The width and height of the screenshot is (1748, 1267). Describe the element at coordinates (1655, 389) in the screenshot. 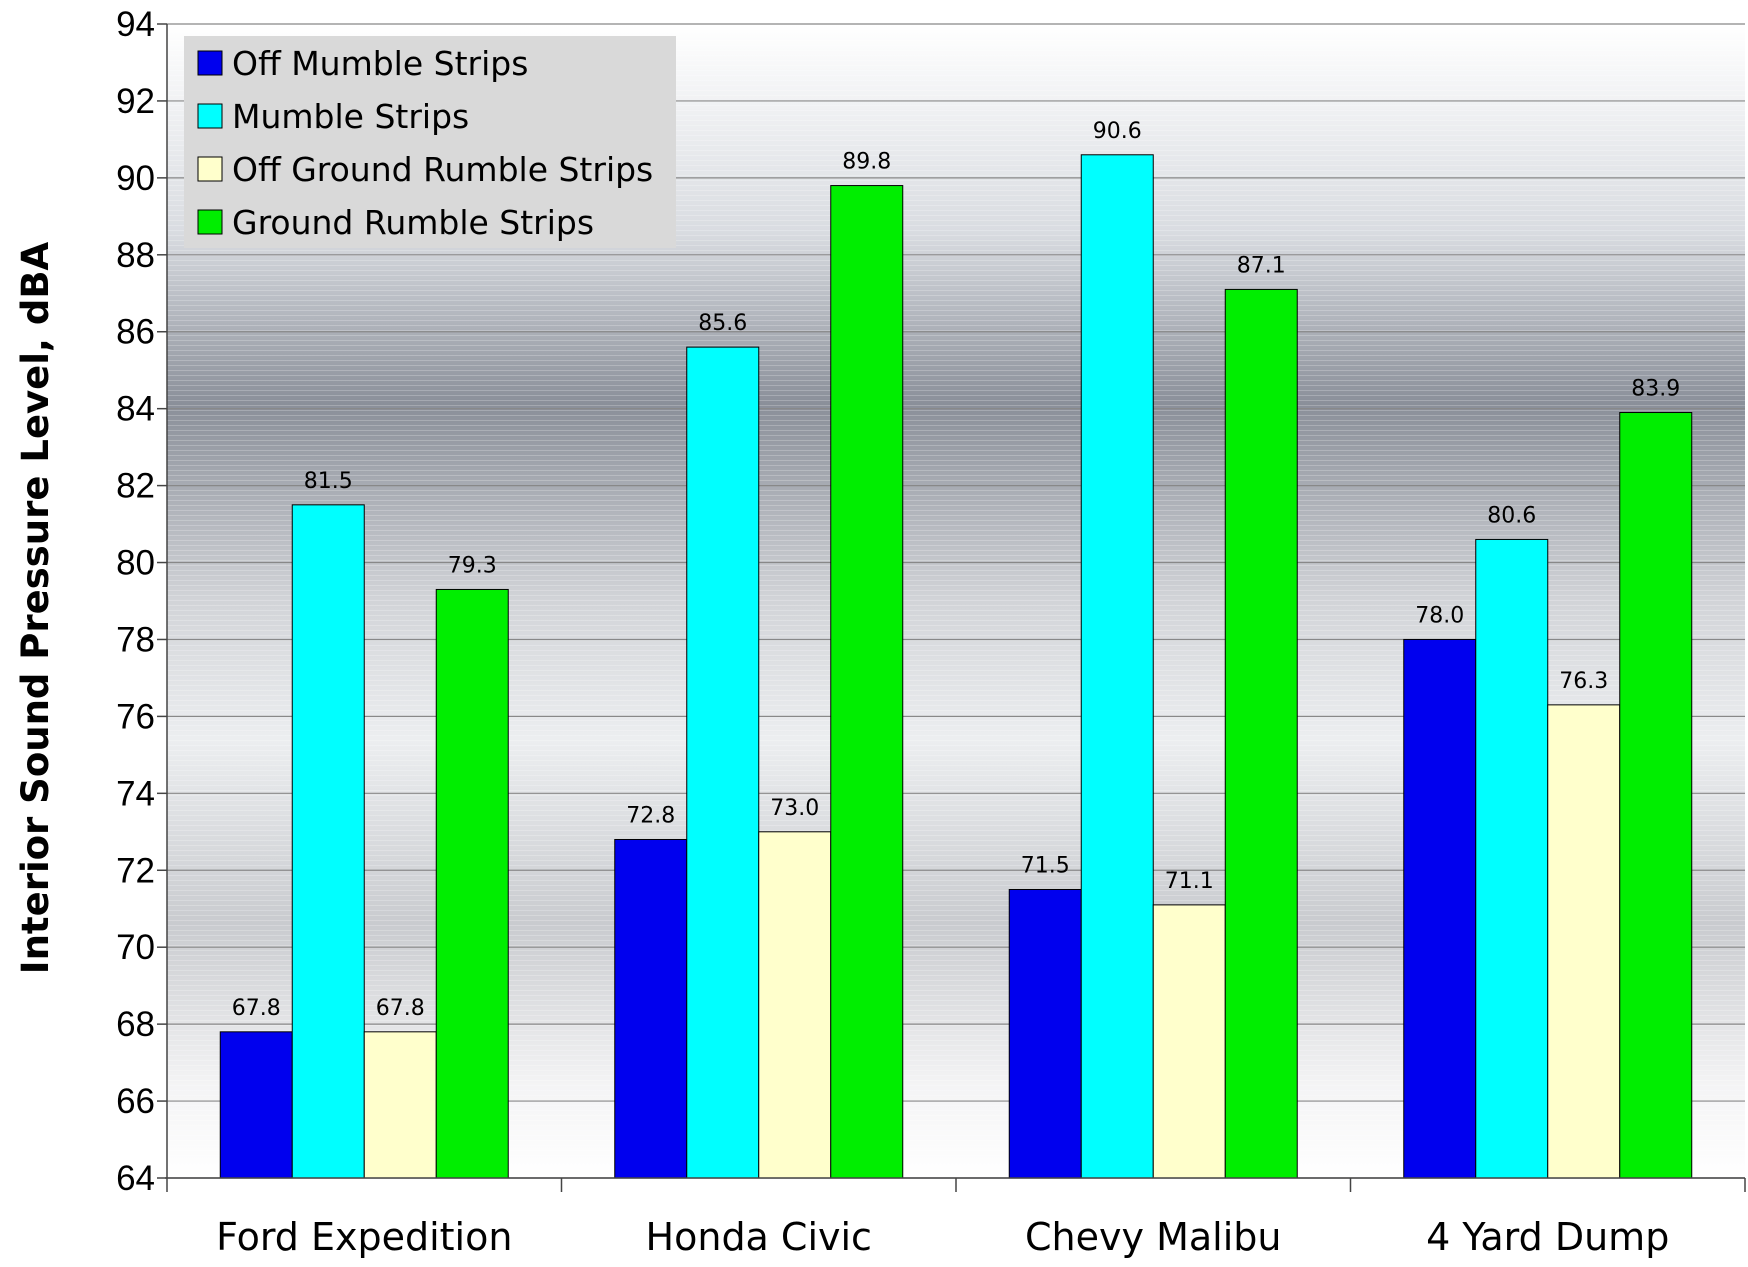

I see `data-label: 83.9` at that location.